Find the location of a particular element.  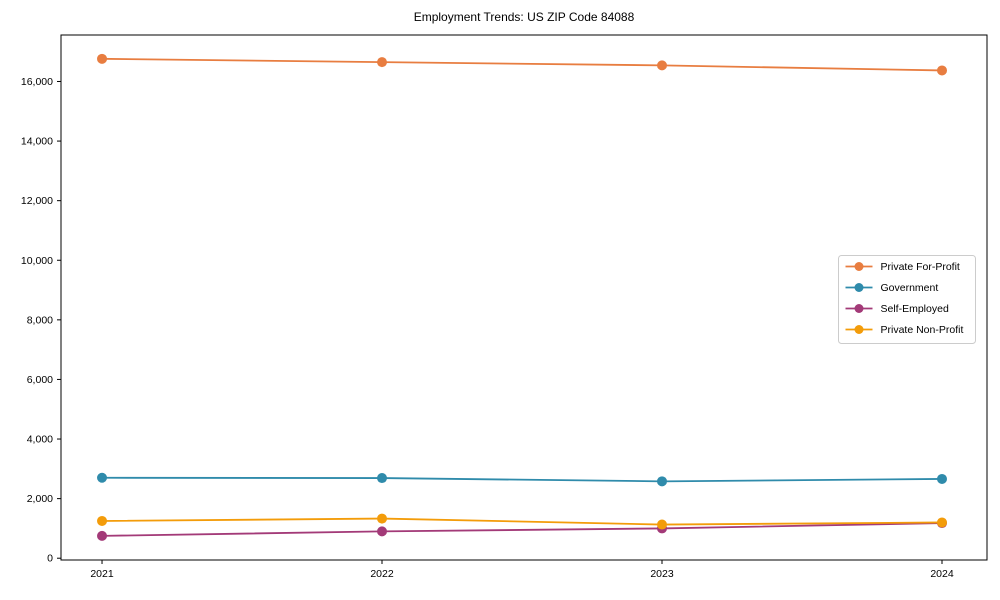

x-tick-label: 2024 is located at coordinates (942, 574).